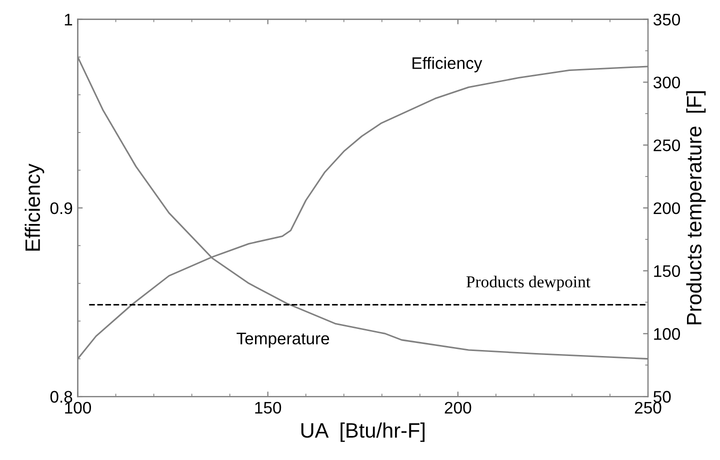 The width and height of the screenshot is (720, 460). I want to click on x-tick-label: 250, so click(648, 408).